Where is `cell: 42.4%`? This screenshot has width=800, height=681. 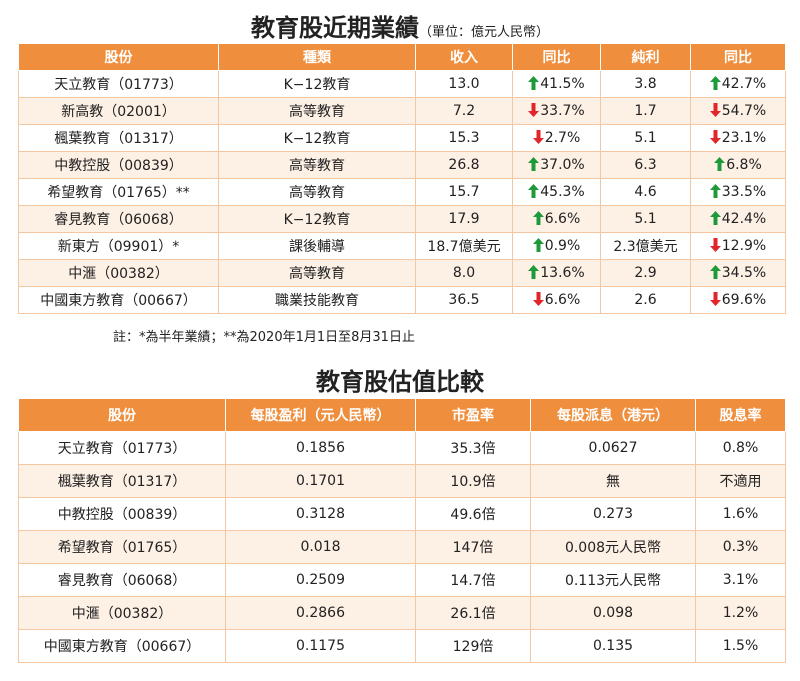 cell: 42.4% is located at coordinates (738, 219).